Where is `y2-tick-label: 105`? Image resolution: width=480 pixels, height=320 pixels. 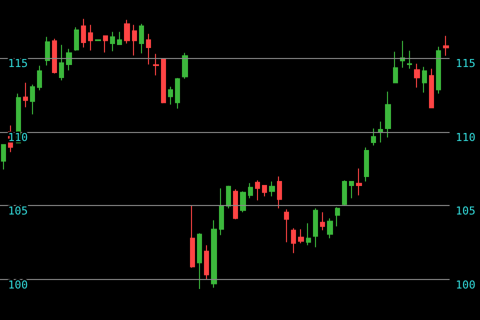 y2-tick-label: 105 is located at coordinates (466, 211).